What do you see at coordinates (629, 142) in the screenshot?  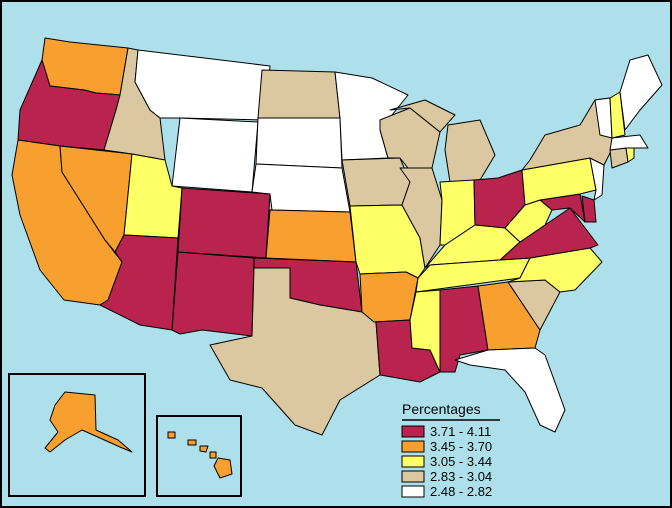 I see `state-massachusetts` at bounding box center [629, 142].